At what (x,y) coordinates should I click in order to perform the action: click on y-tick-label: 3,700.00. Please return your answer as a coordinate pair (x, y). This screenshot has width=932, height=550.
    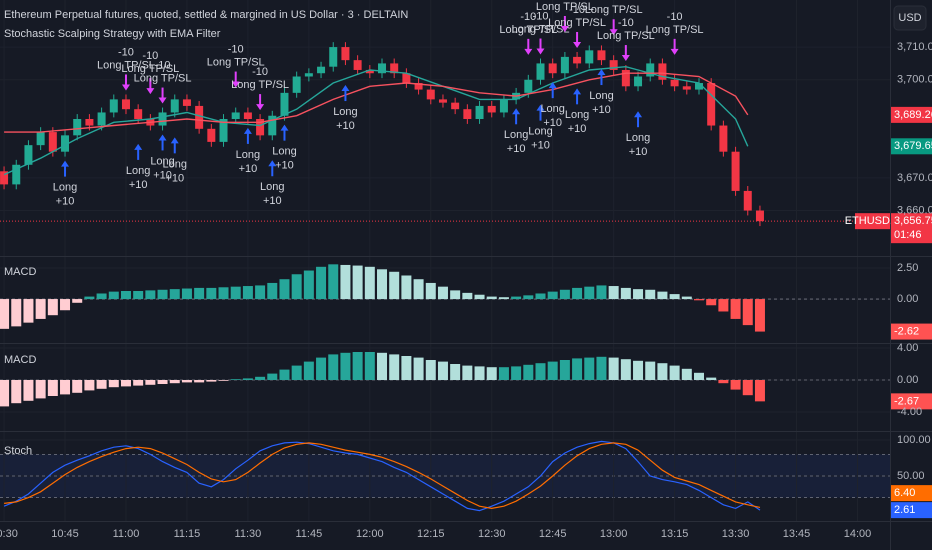
    Looking at the image, I should click on (914, 80).